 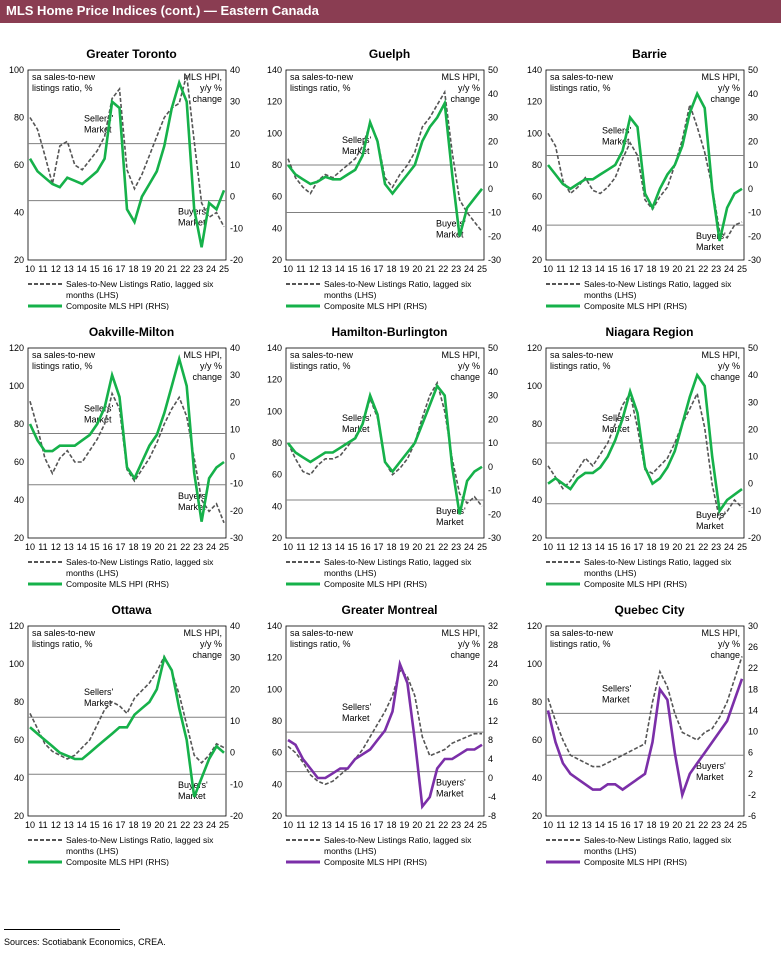 What do you see at coordinates (716, 269) in the screenshot?
I see `x-tick-label: 23` at bounding box center [716, 269].